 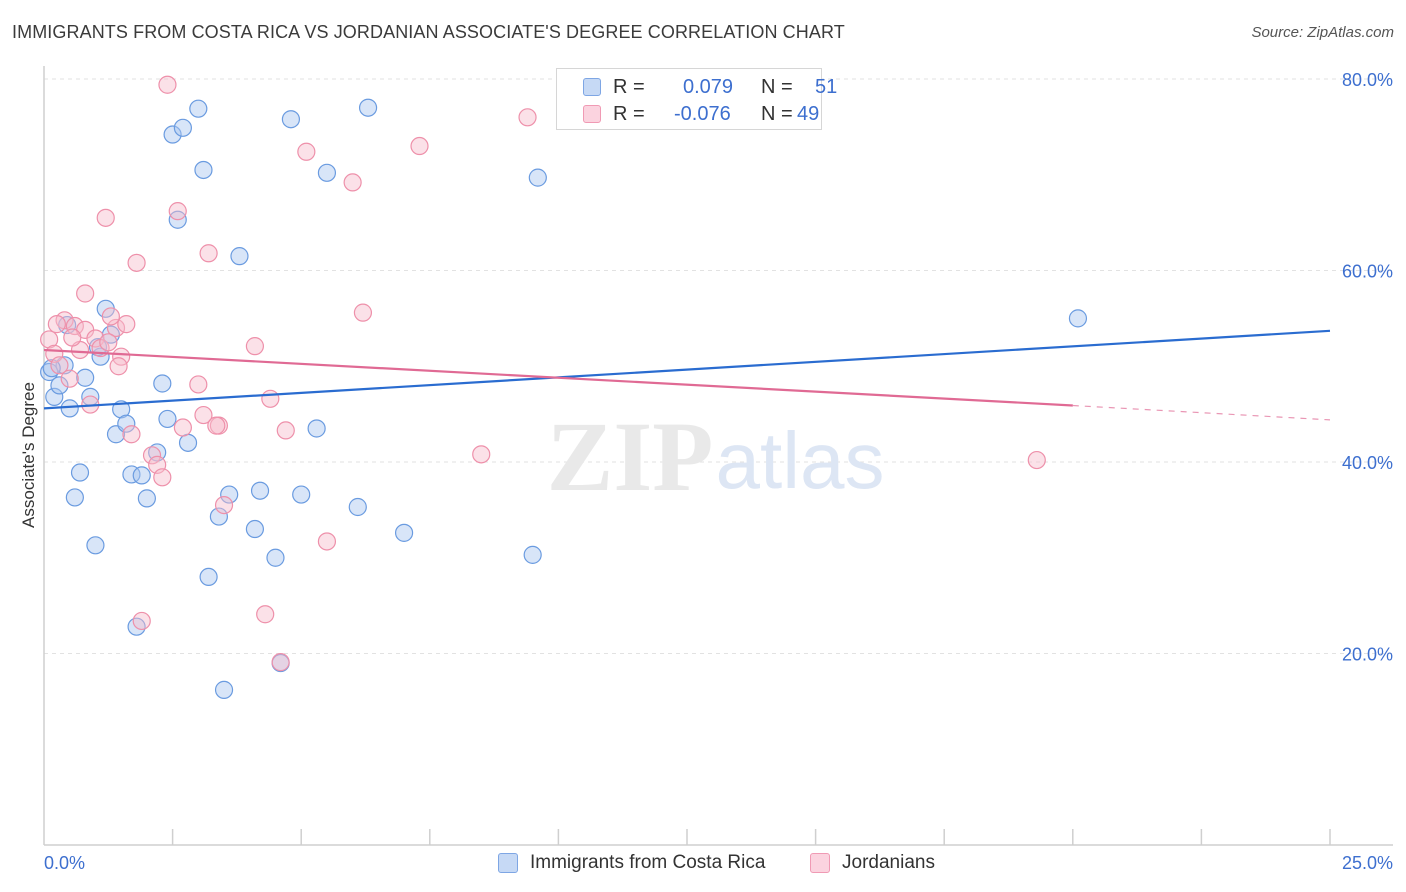 What do you see at coordinates (702, 114) in the screenshot?
I see `legend-r-value: -0.076` at bounding box center [702, 114].